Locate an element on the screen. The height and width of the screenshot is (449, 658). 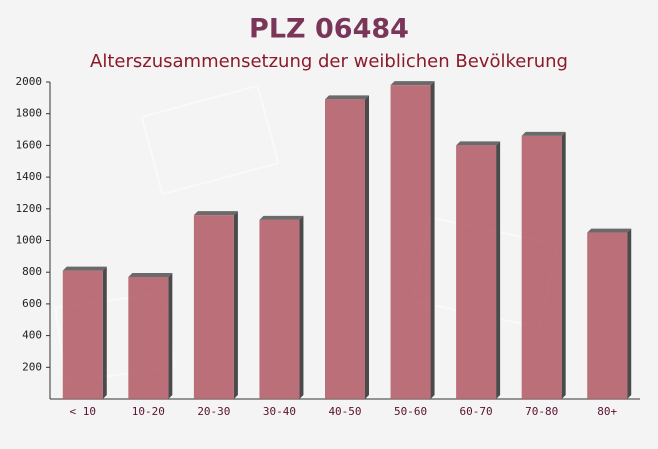
y-tick-label: 1000 is located at coordinates (29, 240).